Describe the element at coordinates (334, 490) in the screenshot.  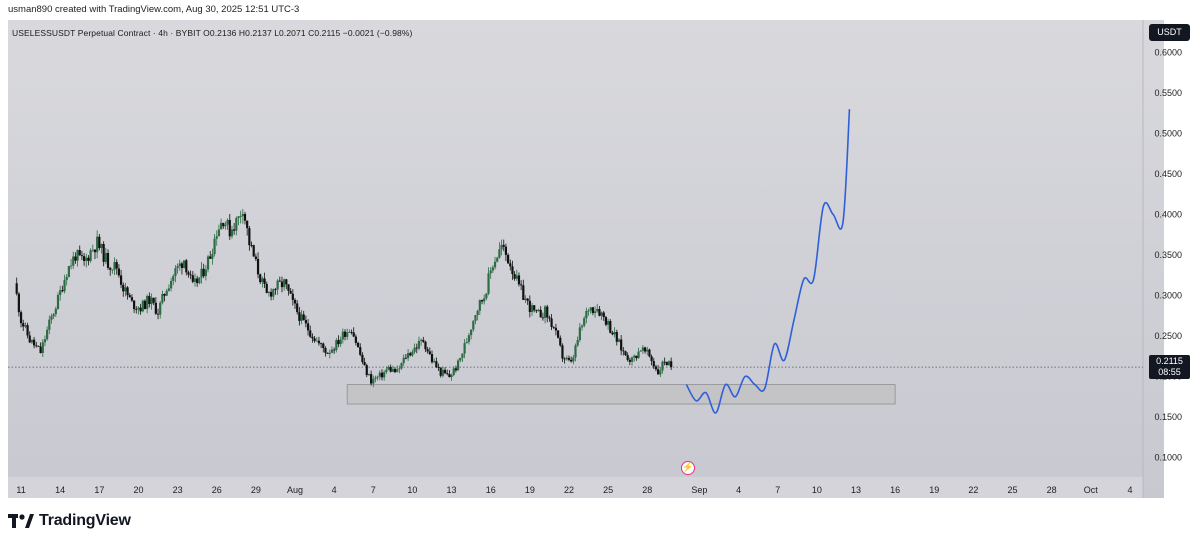
I see `x-tick-label: 4` at that location.